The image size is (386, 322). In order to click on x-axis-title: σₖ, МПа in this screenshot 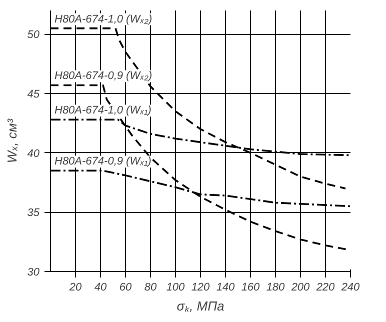, I will do `click(200, 306)`.